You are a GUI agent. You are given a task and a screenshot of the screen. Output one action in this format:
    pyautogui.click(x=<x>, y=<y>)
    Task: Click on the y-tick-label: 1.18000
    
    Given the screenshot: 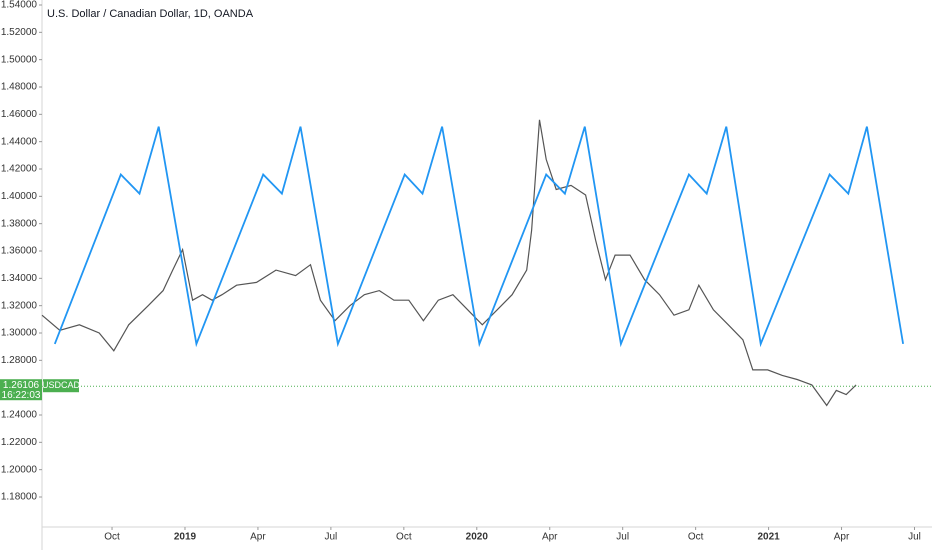 What is the action you would take?
    pyautogui.click(x=19, y=497)
    